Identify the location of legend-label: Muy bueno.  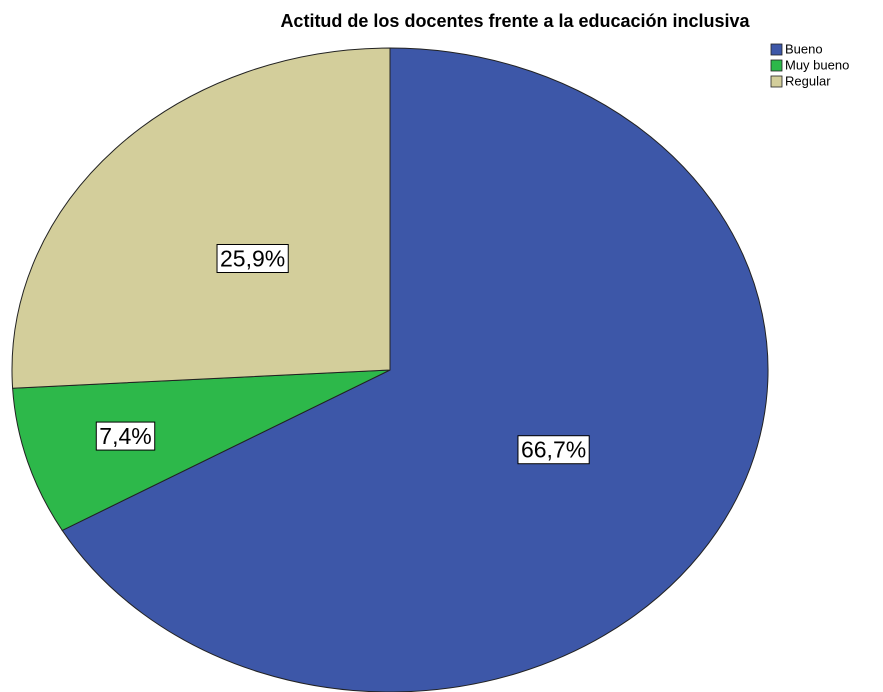
(817, 64).